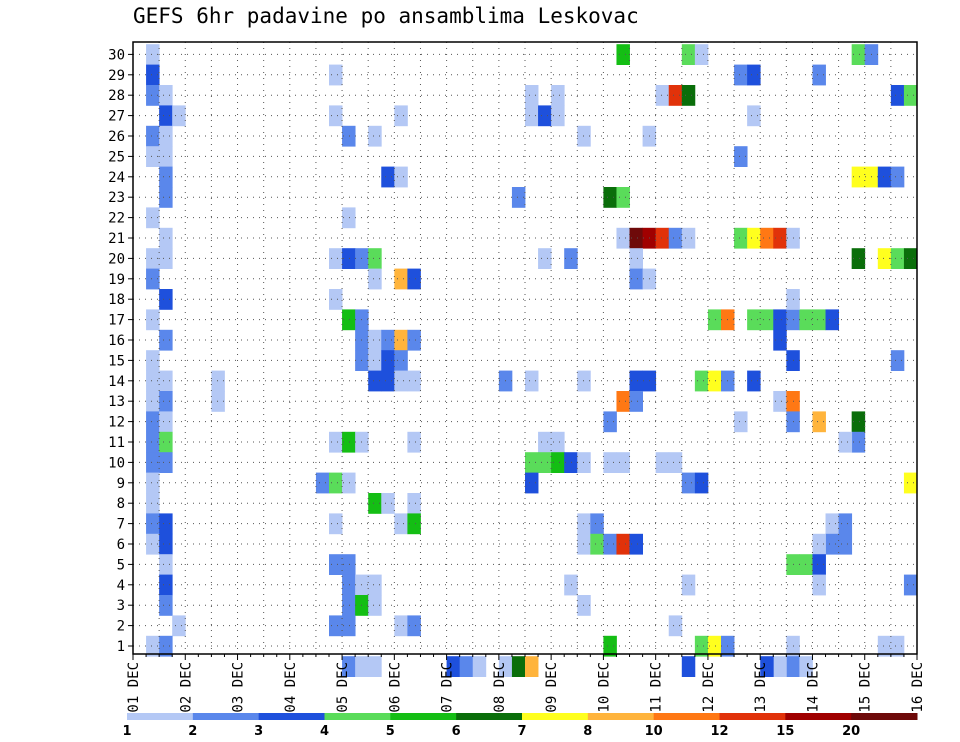 Image resolution: width=960 pixels, height=742 pixels. What do you see at coordinates (552, 687) in the screenshot?
I see `x-tick-label: 09 DEC` at bounding box center [552, 687].